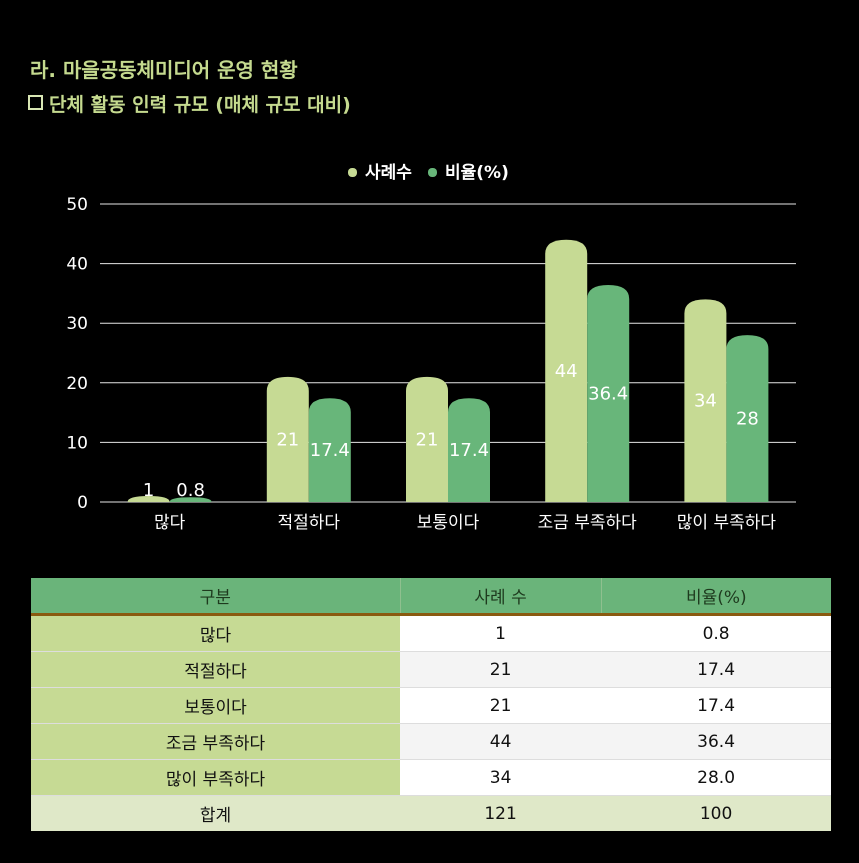 The width and height of the screenshot is (859, 863). I want to click on header-count: 사례 수, so click(501, 597).